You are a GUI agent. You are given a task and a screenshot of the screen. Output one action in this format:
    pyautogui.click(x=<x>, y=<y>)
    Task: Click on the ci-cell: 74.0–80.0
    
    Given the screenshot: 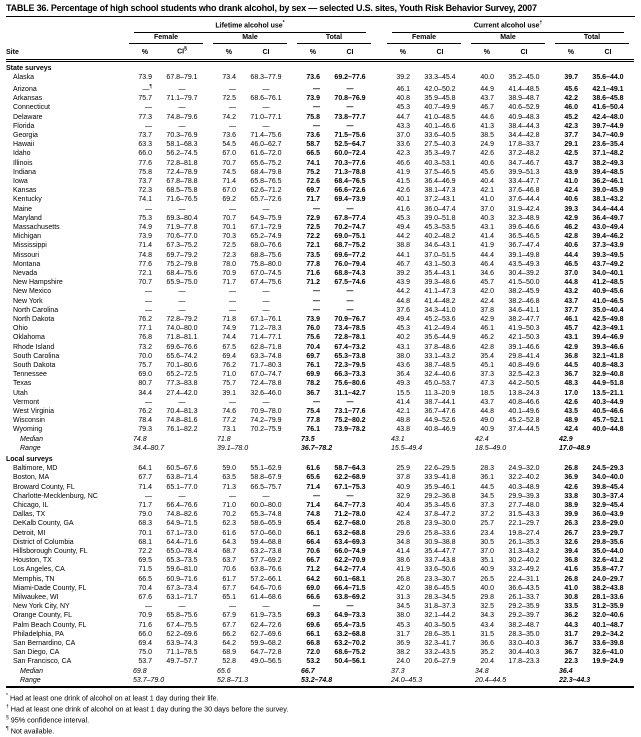 What is the action you would take?
    pyautogui.click(x=182, y=329)
    